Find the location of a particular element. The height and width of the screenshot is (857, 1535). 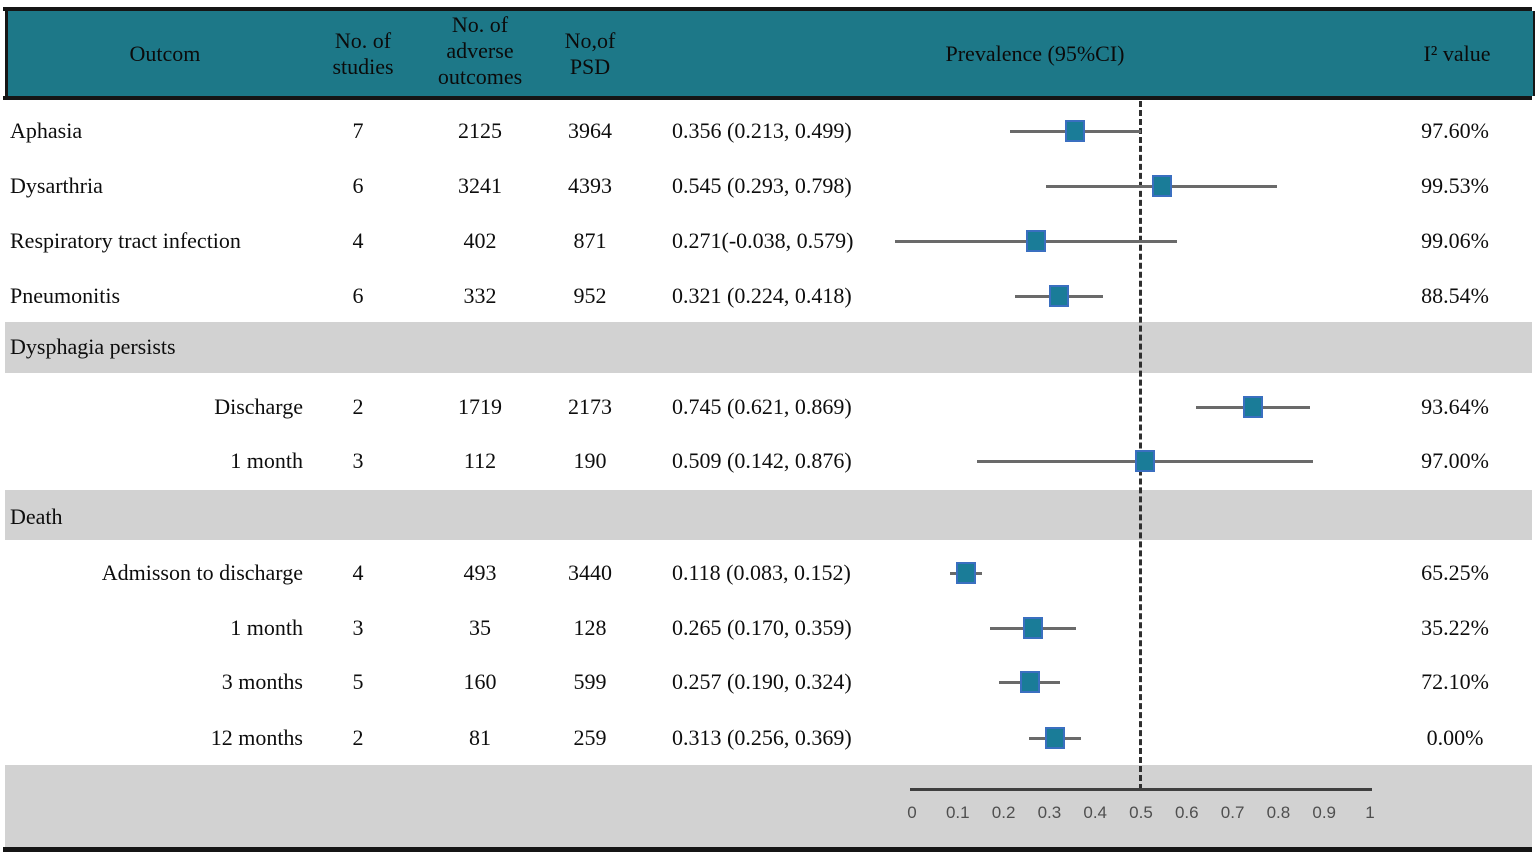

outcome-label: 3 months is located at coordinates (262, 681).